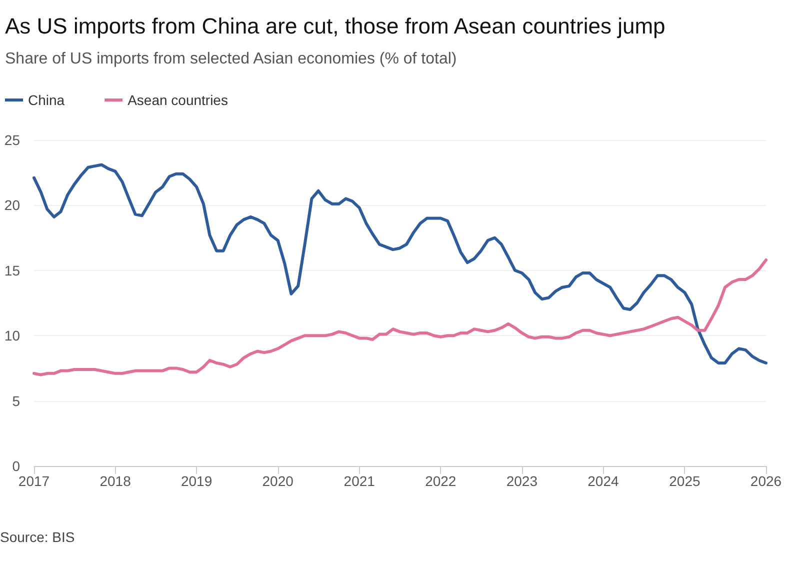 The height and width of the screenshot is (564, 790). I want to click on x-tick-label: 2025, so click(684, 481).